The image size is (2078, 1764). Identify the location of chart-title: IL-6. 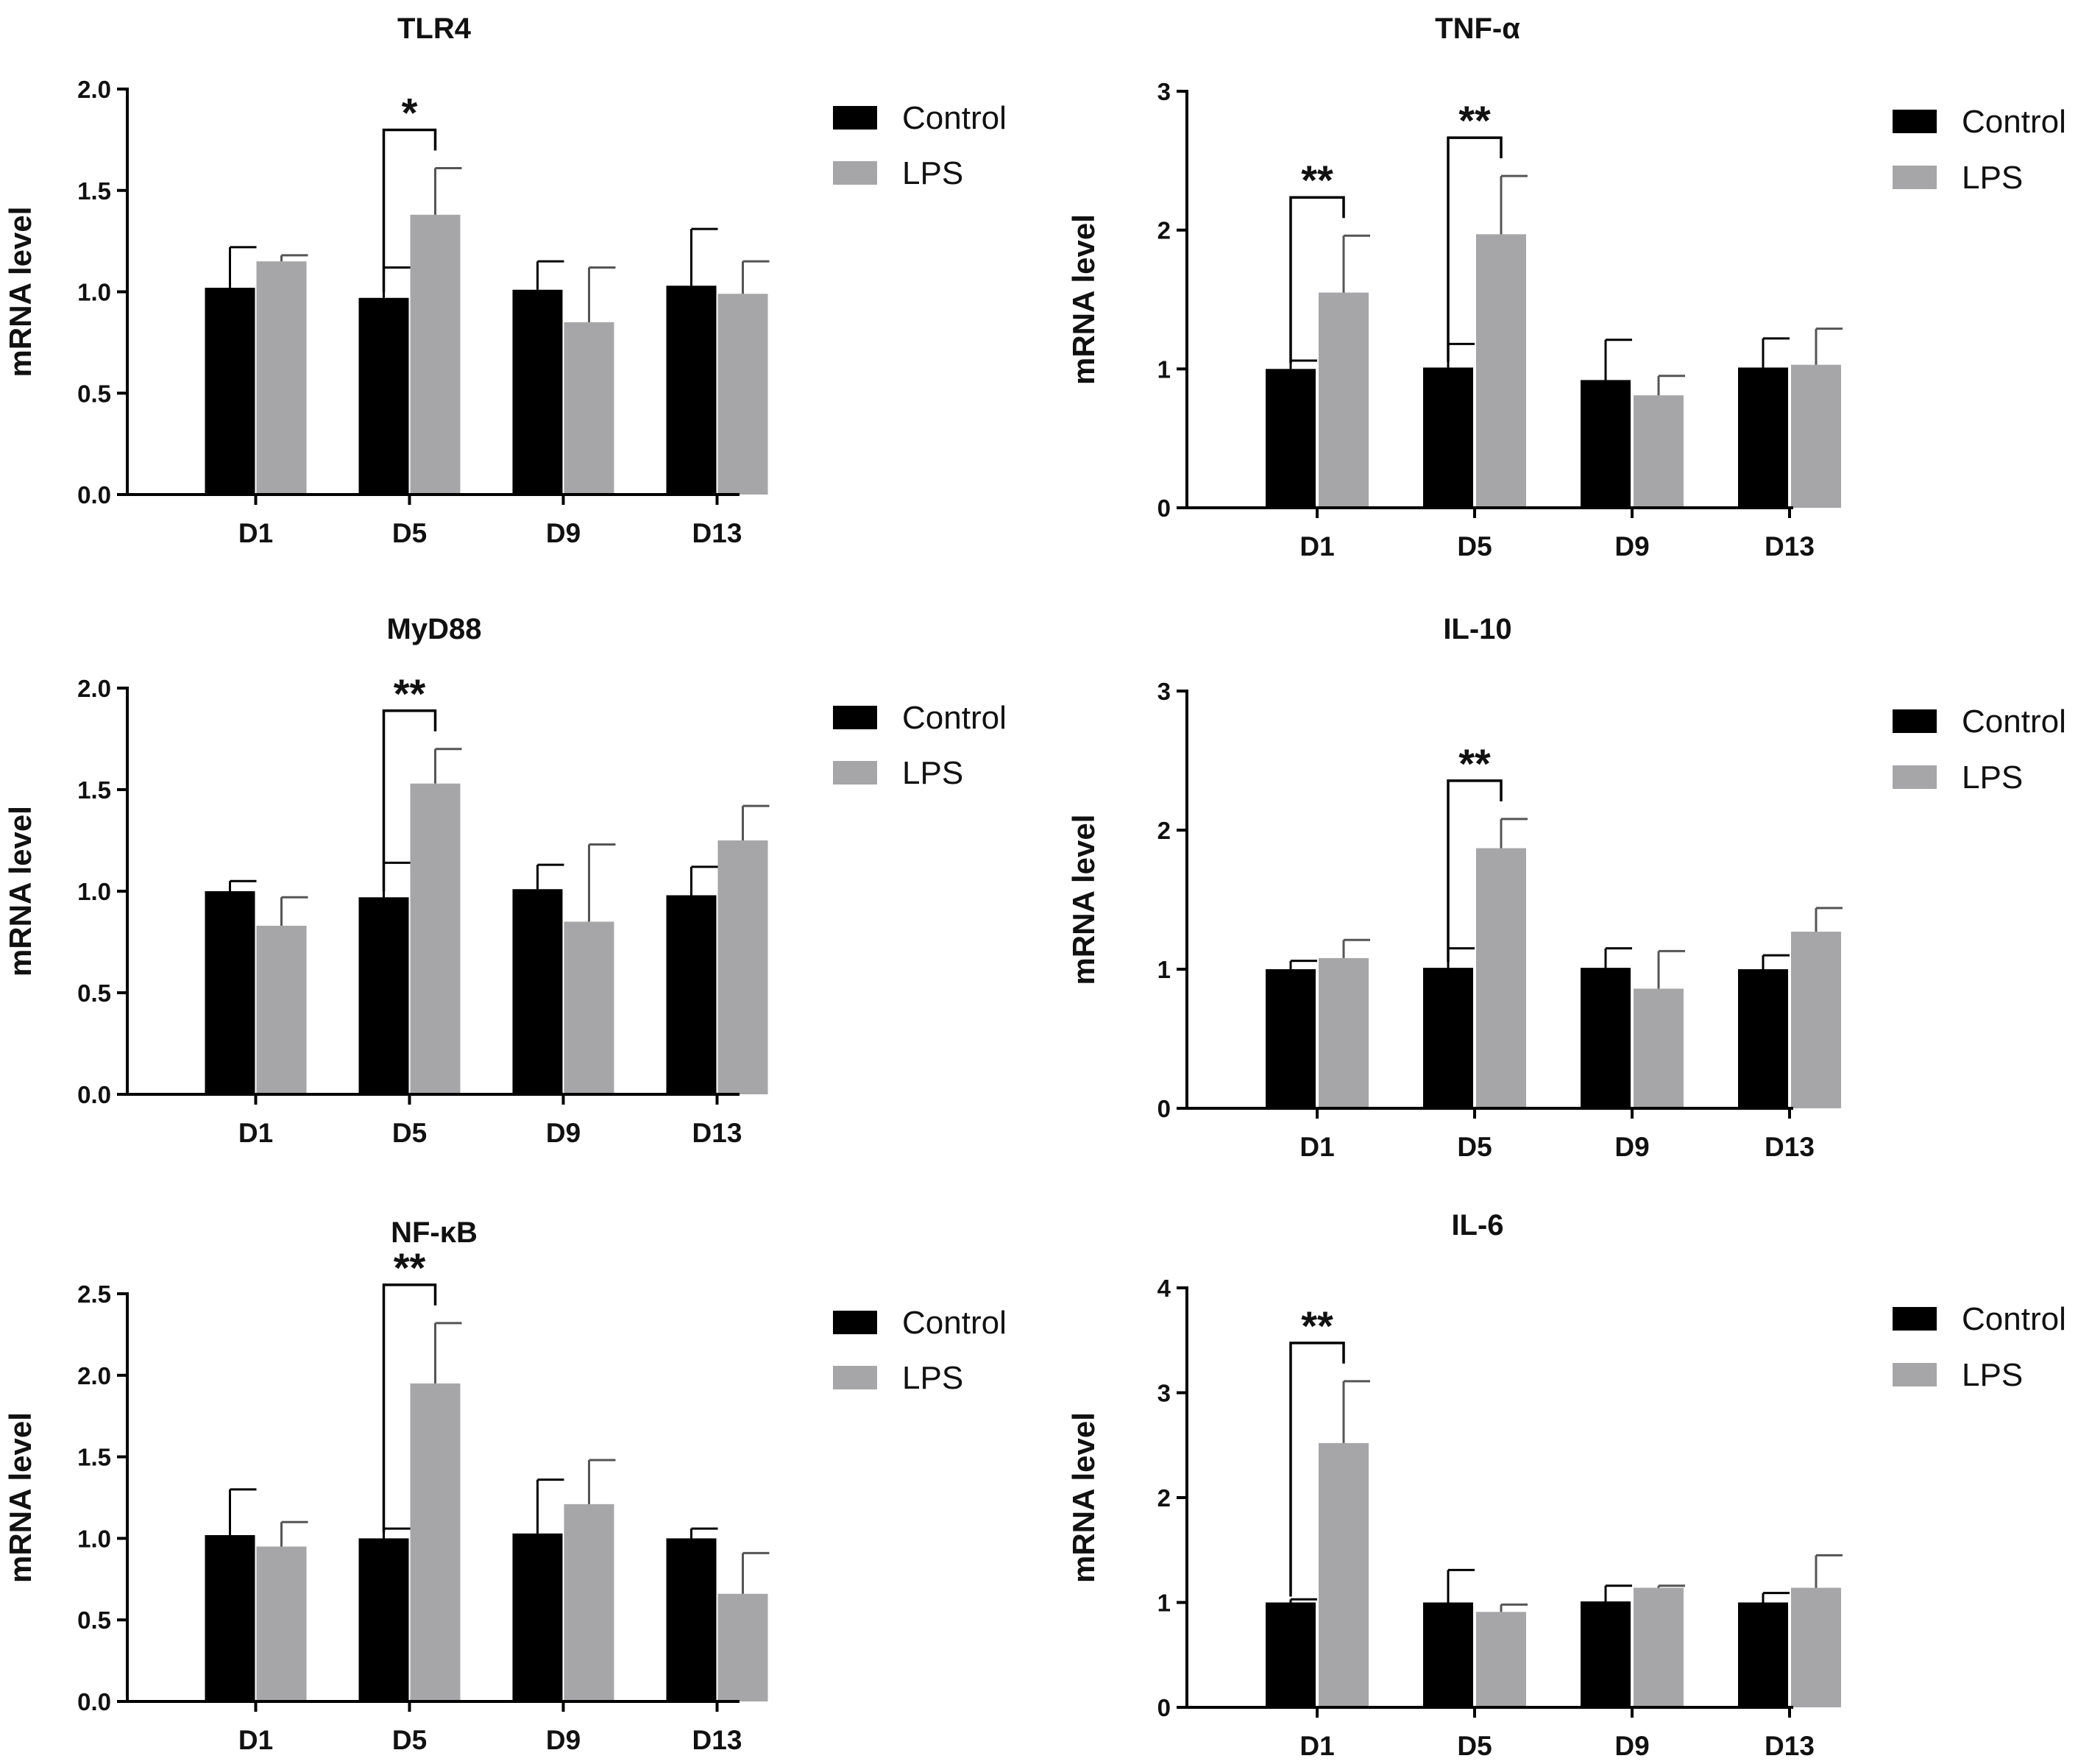
(1477, 1225).